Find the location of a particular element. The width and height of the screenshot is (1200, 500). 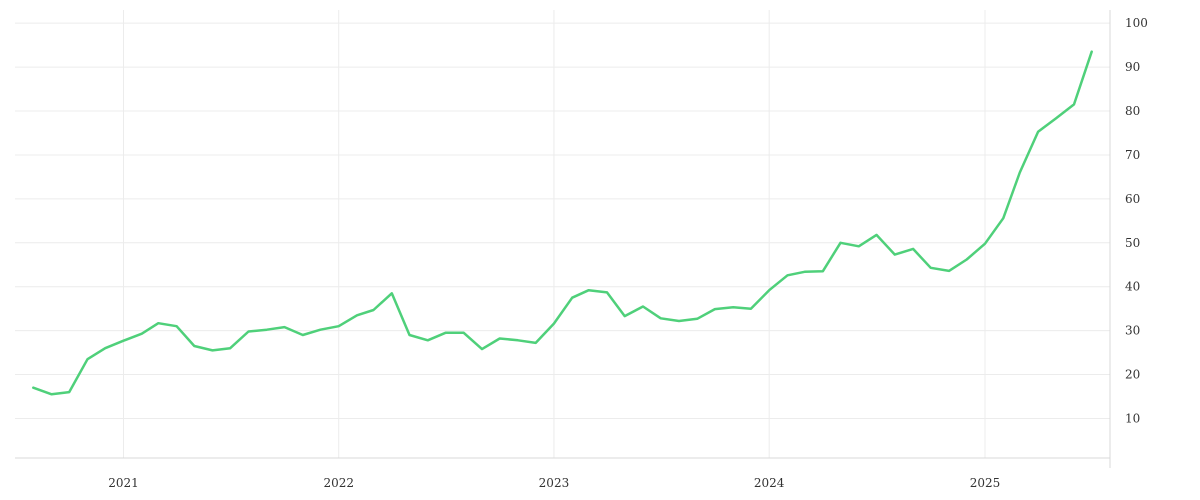

y-tick-label: 60 is located at coordinates (1132, 199).